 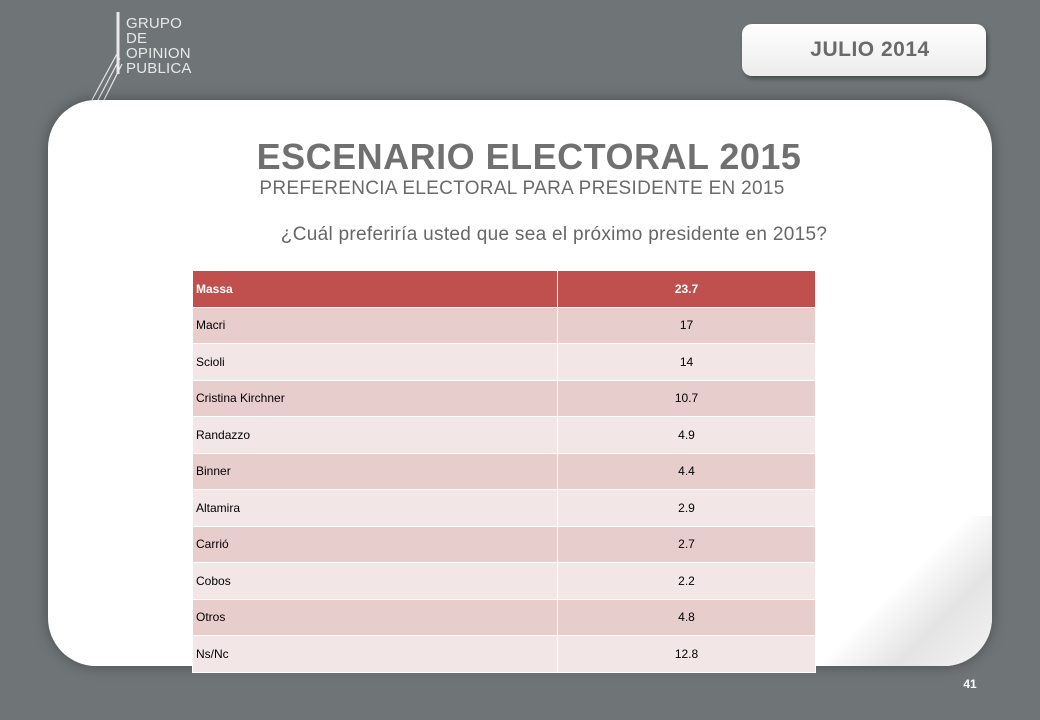 What do you see at coordinates (375, 435) in the screenshot?
I see `candidate-name: Randazzo` at bounding box center [375, 435].